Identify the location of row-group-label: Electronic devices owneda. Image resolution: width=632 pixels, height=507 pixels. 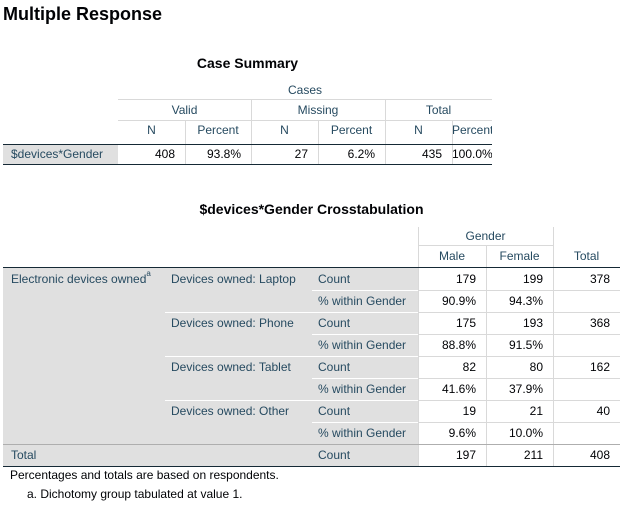
(84, 279).